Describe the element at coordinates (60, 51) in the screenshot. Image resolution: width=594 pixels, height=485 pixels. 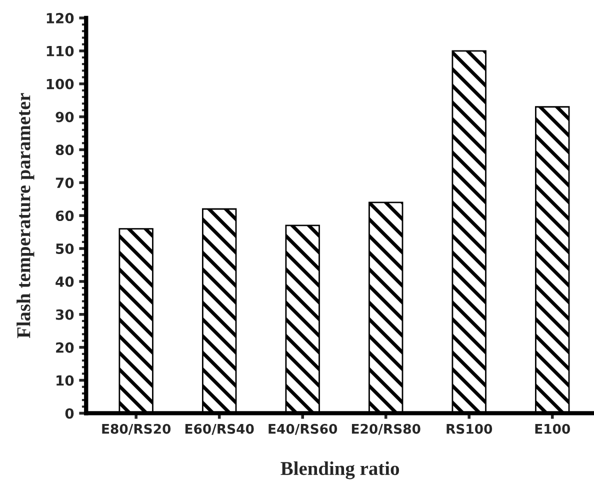
I see `y-tick-label: 110` at that location.